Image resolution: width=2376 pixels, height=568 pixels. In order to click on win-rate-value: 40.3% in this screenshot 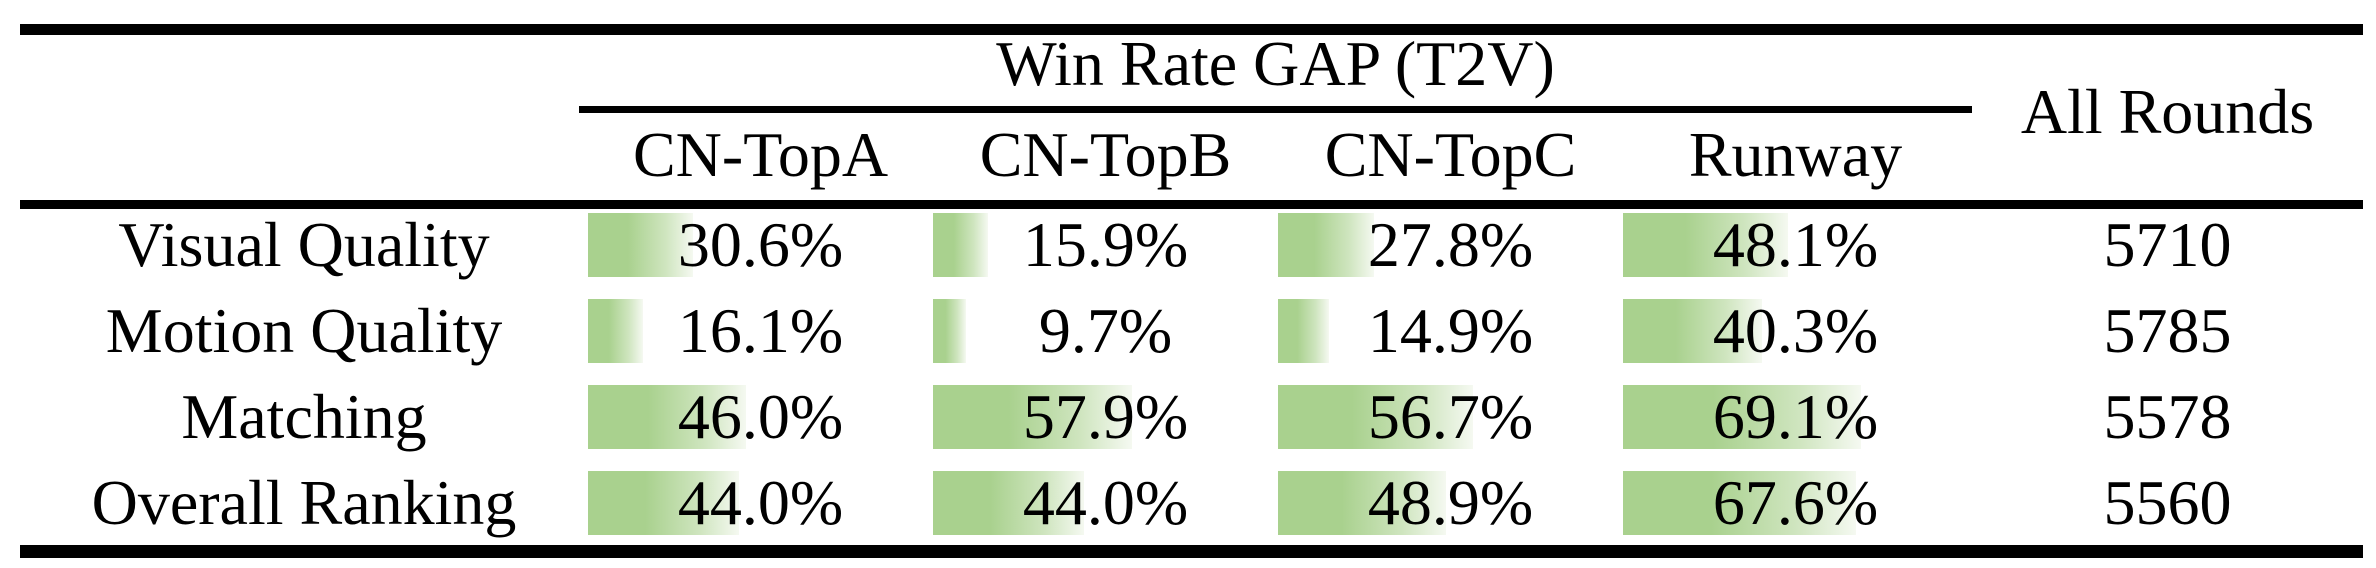, I will do `click(1795, 330)`.